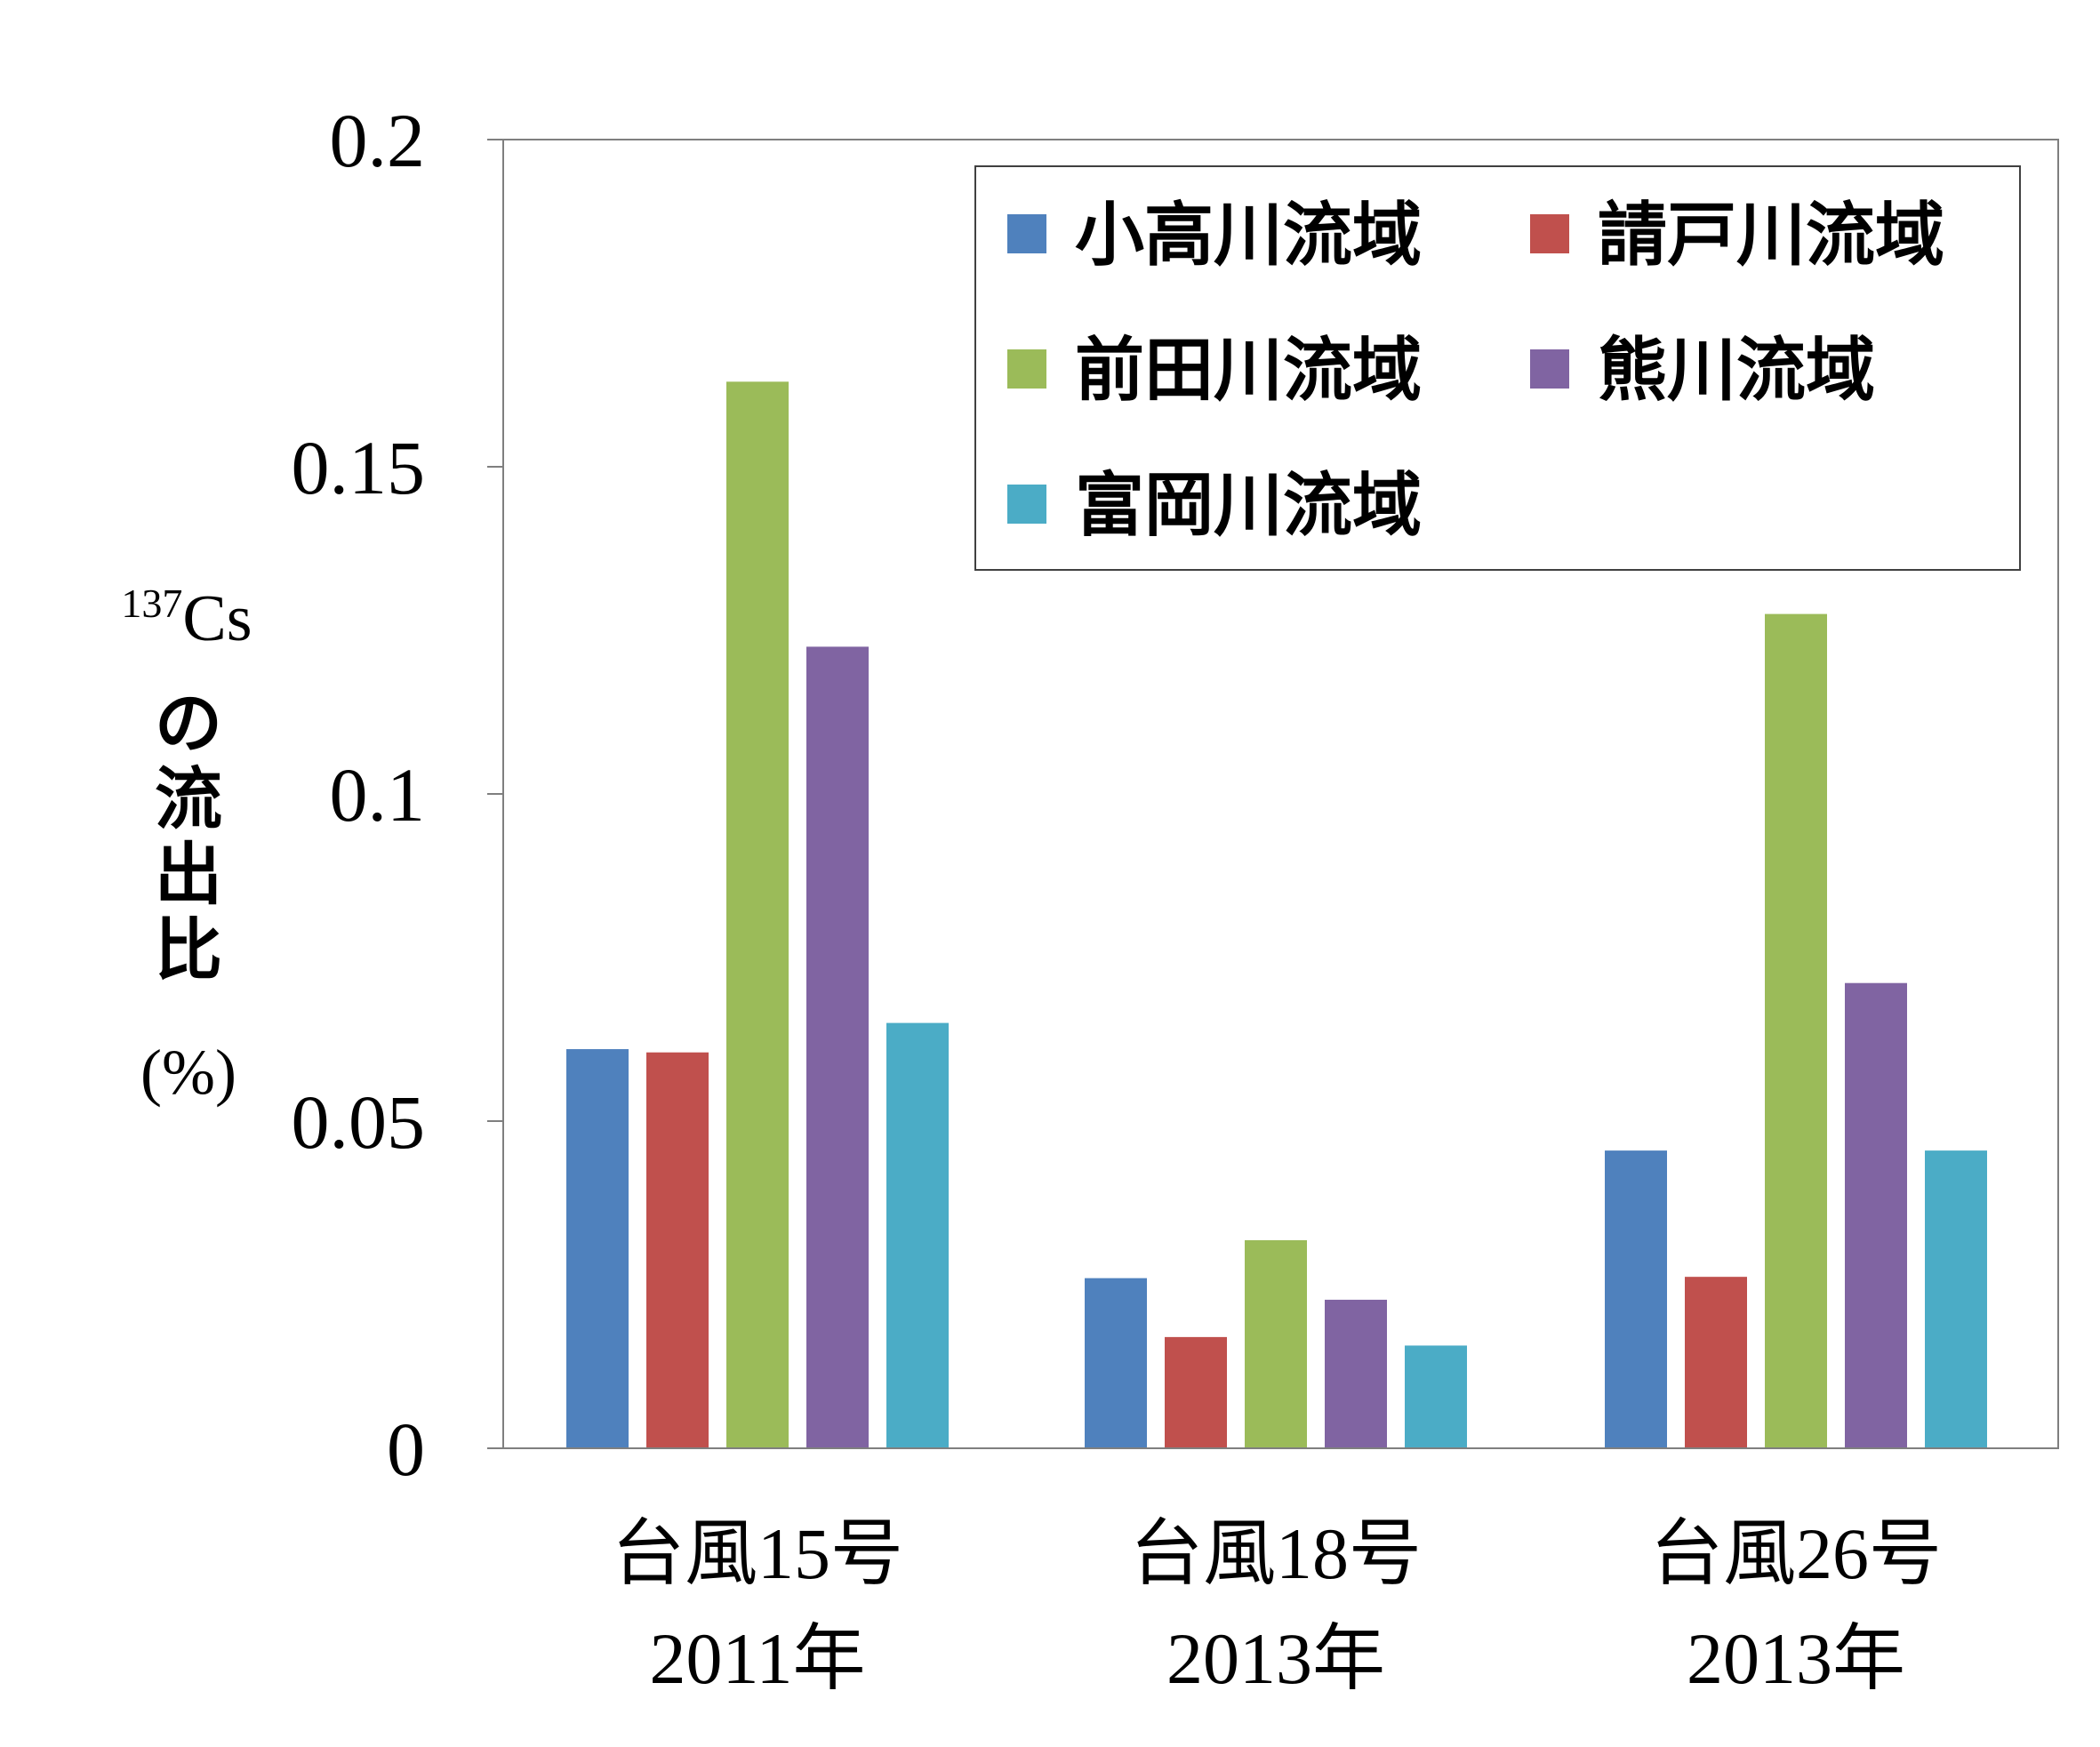 This screenshot has width=2100, height=1747. What do you see at coordinates (1276, 1553) in the screenshot?
I see `x-axis-category-label-line1: 台風18号` at bounding box center [1276, 1553].